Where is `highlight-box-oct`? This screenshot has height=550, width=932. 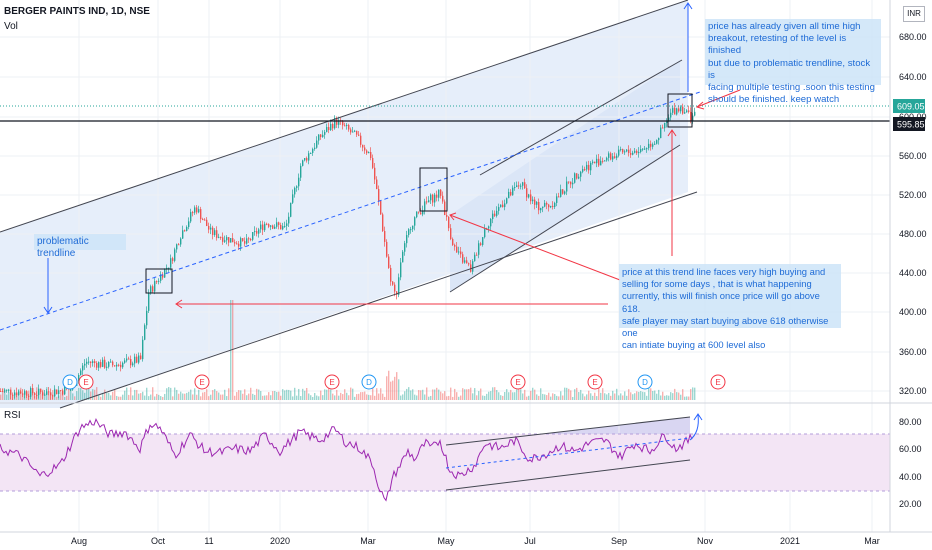 highlight-box-oct is located at coordinates (159, 281).